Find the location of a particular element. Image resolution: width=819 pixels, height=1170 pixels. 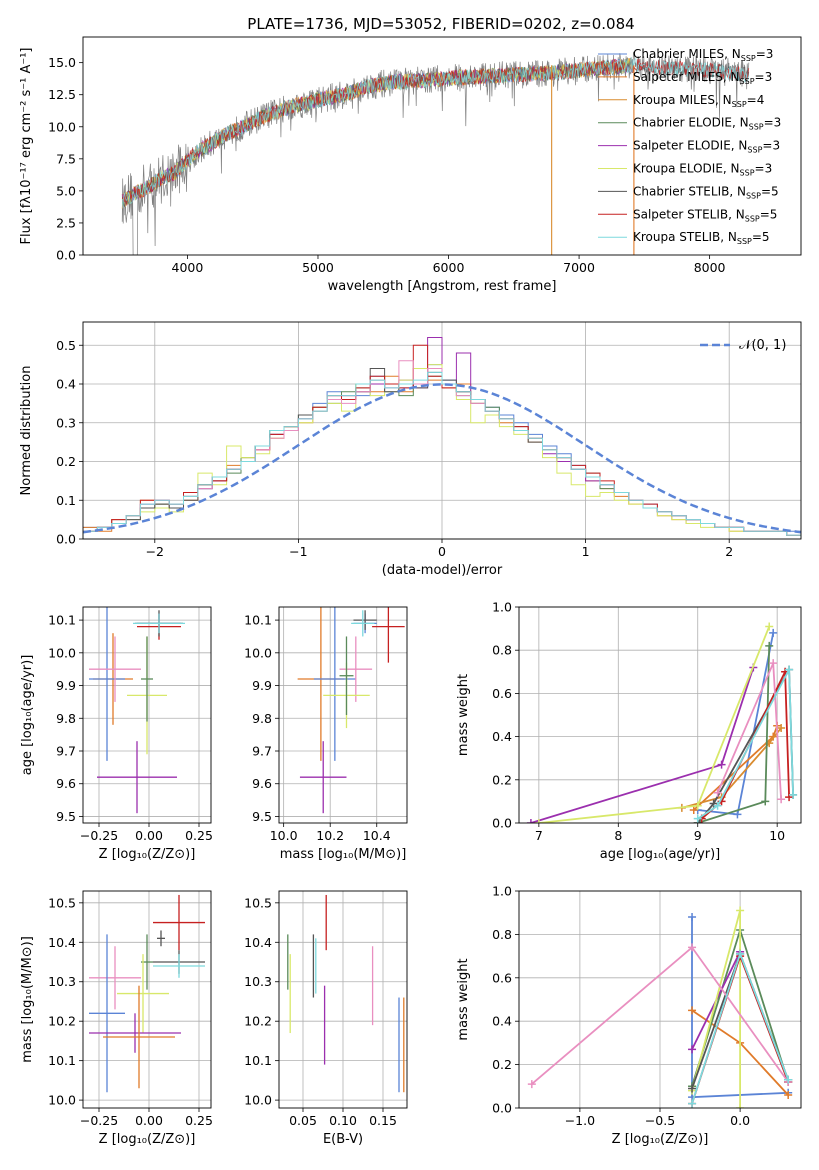

x-tick-label: 0.15 is located at coordinates (383, 1120).